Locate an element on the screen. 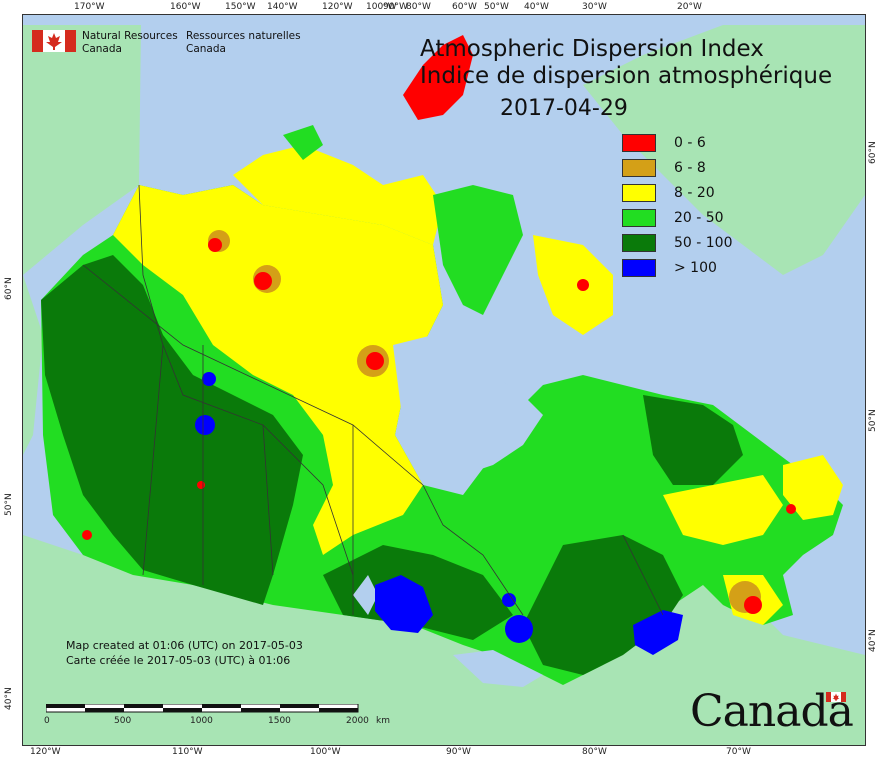 The image size is (880, 760). top-tick: 140°W is located at coordinates (282, 7).